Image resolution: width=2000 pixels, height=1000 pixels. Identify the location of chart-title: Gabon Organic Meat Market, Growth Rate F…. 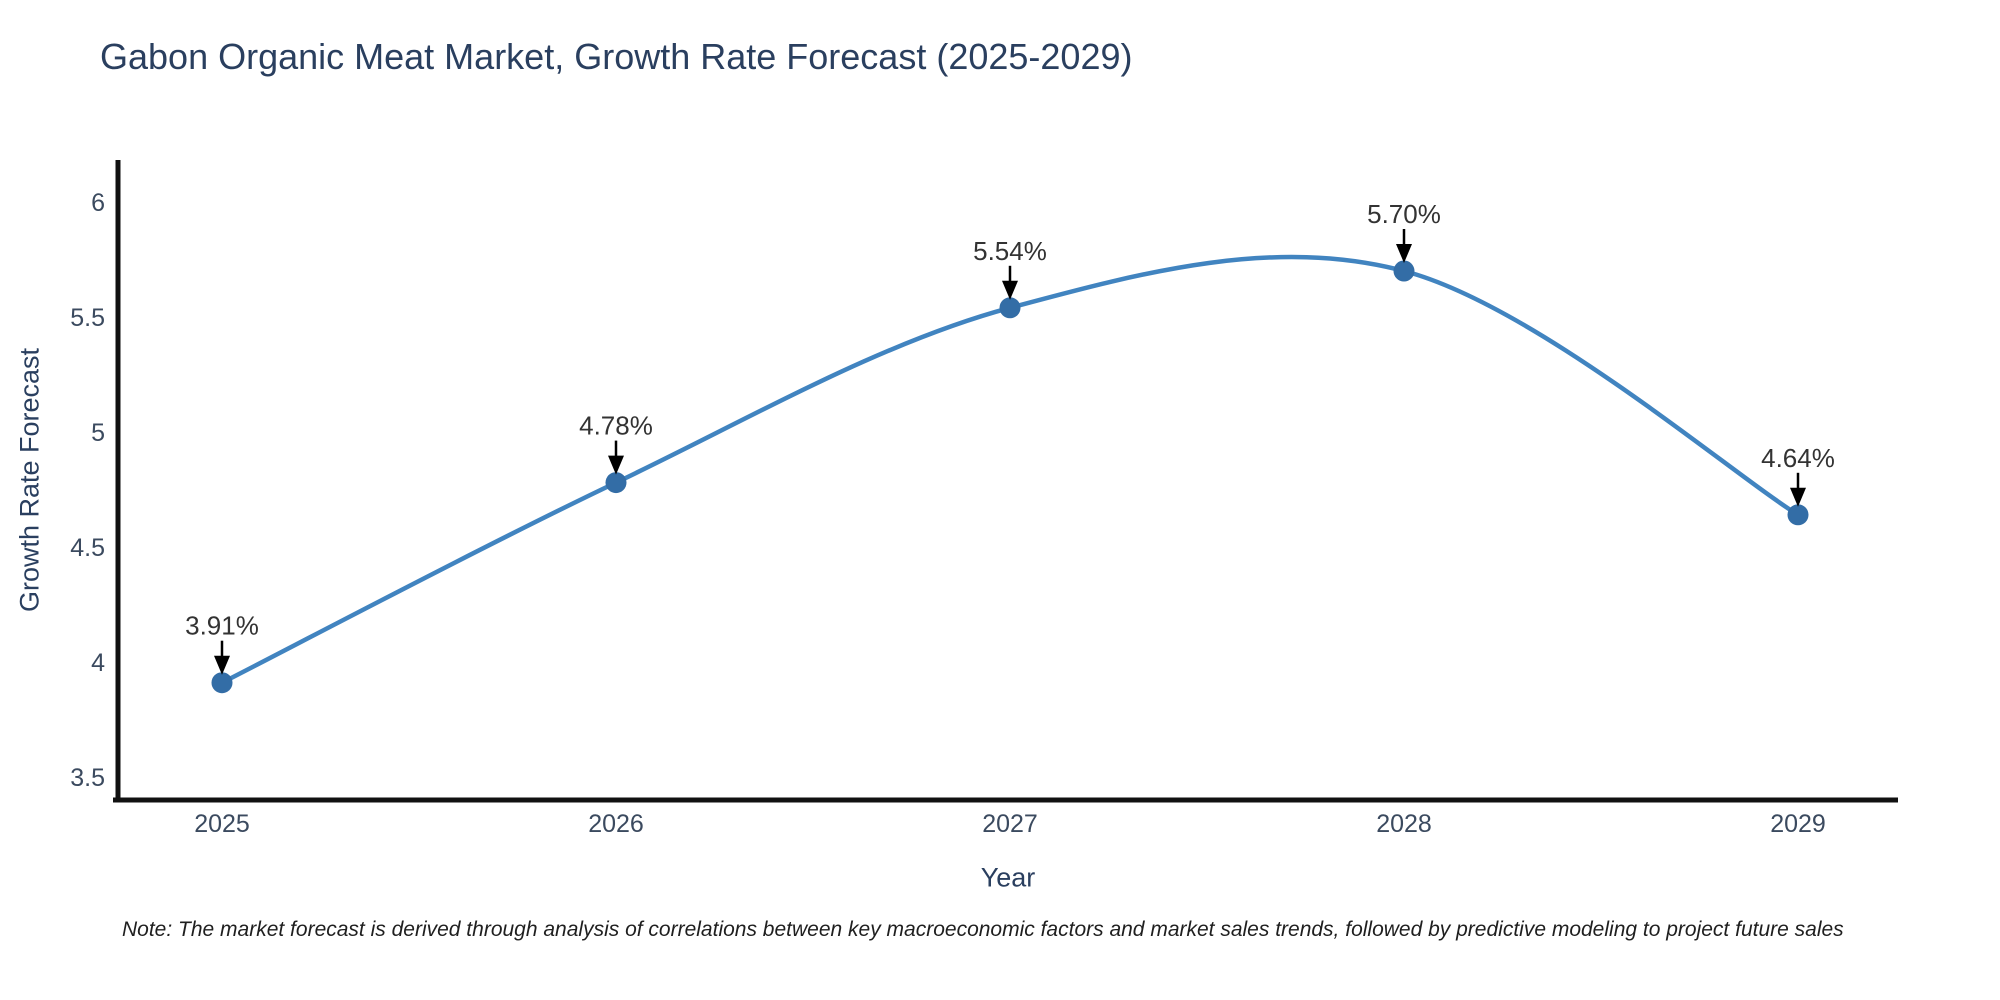
(616, 56).